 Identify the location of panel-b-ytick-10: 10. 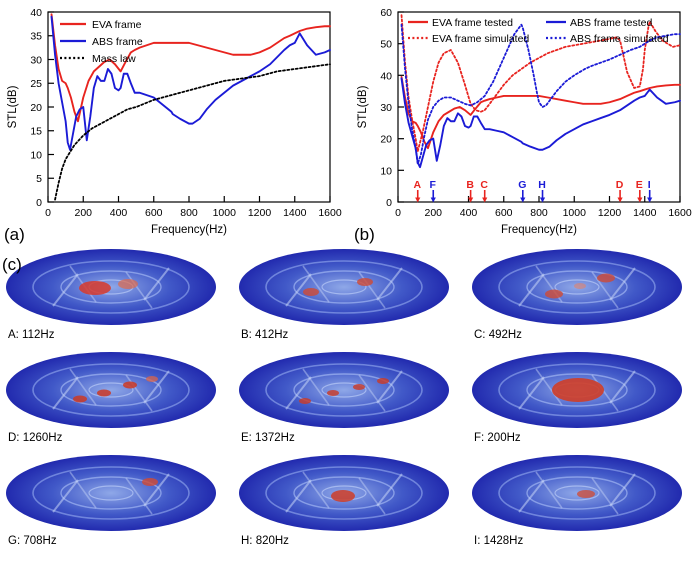
(386, 171).